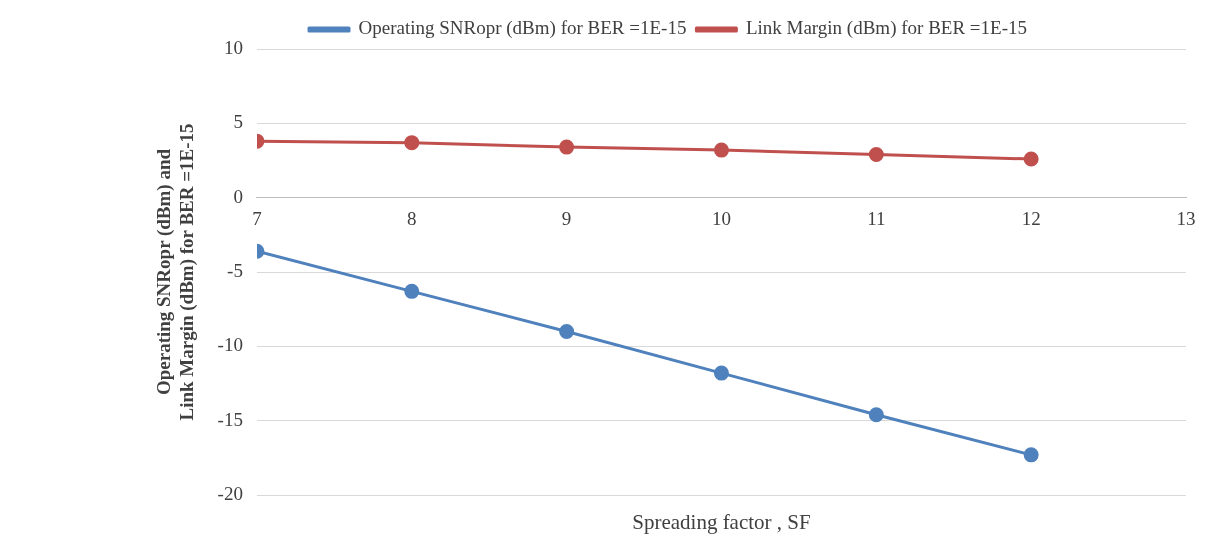  Describe the element at coordinates (886, 28) in the screenshot. I see `legend-label: Link Margin (dBm) for BER =1E-15` at that location.